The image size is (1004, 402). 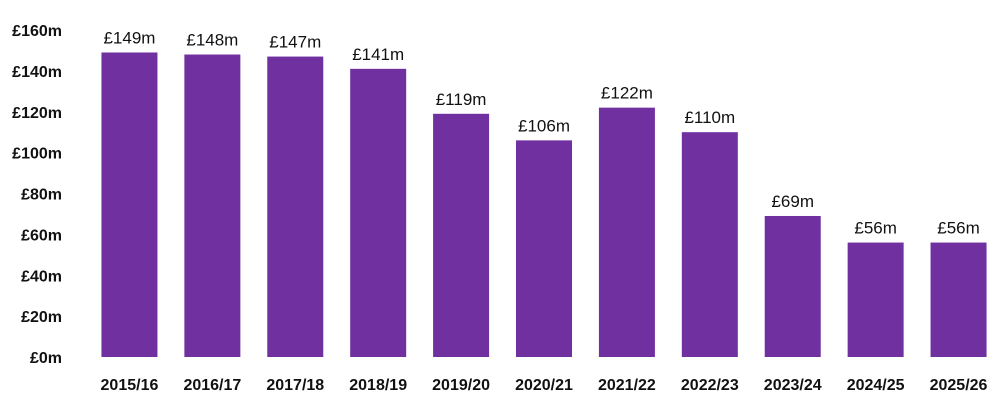 What do you see at coordinates (295, 42) in the screenshot?
I see `data-label: £147m` at bounding box center [295, 42].